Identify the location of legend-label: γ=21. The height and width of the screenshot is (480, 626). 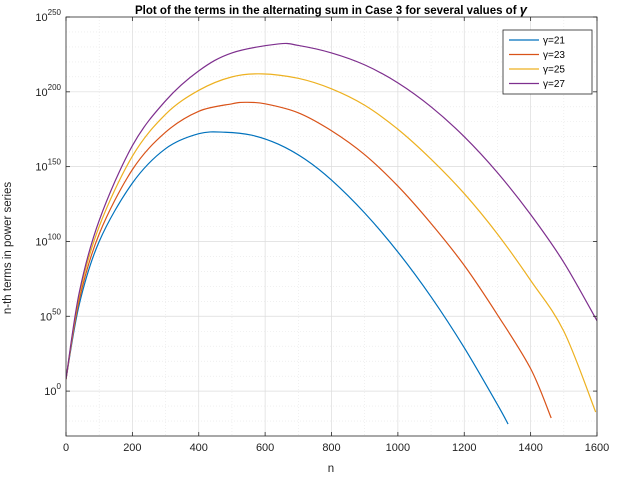
(554, 41).